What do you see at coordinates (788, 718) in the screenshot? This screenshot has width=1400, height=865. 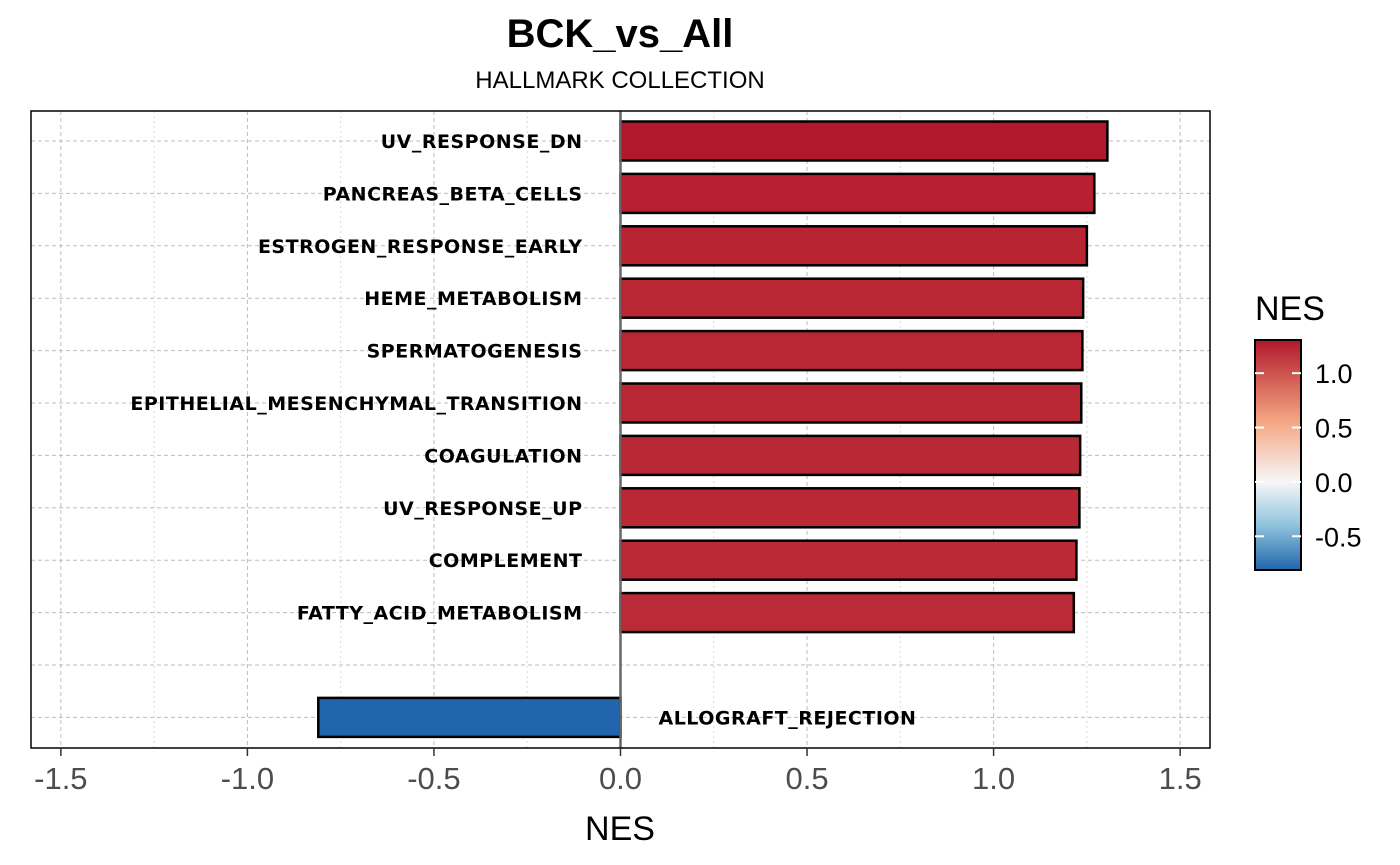 I see `bar-label: ALLOGRAFT_REJECTION` at bounding box center [788, 718].